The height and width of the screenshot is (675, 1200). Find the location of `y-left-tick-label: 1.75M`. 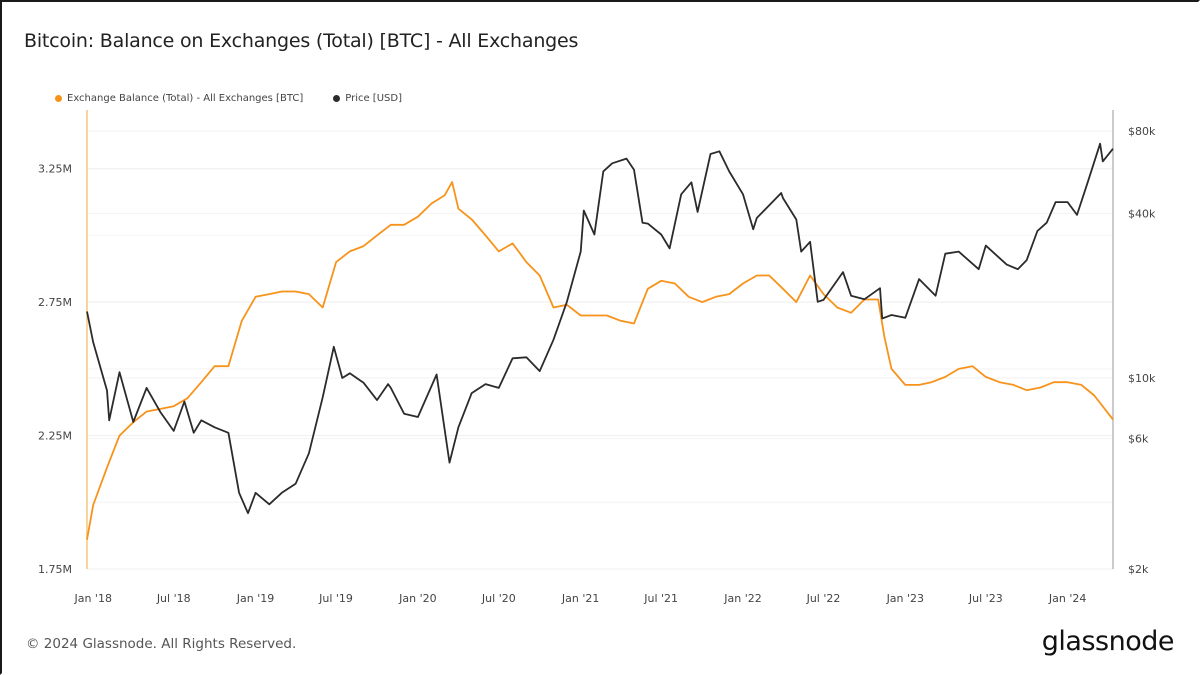

y-left-tick-label: 1.75M is located at coordinates (55, 569).